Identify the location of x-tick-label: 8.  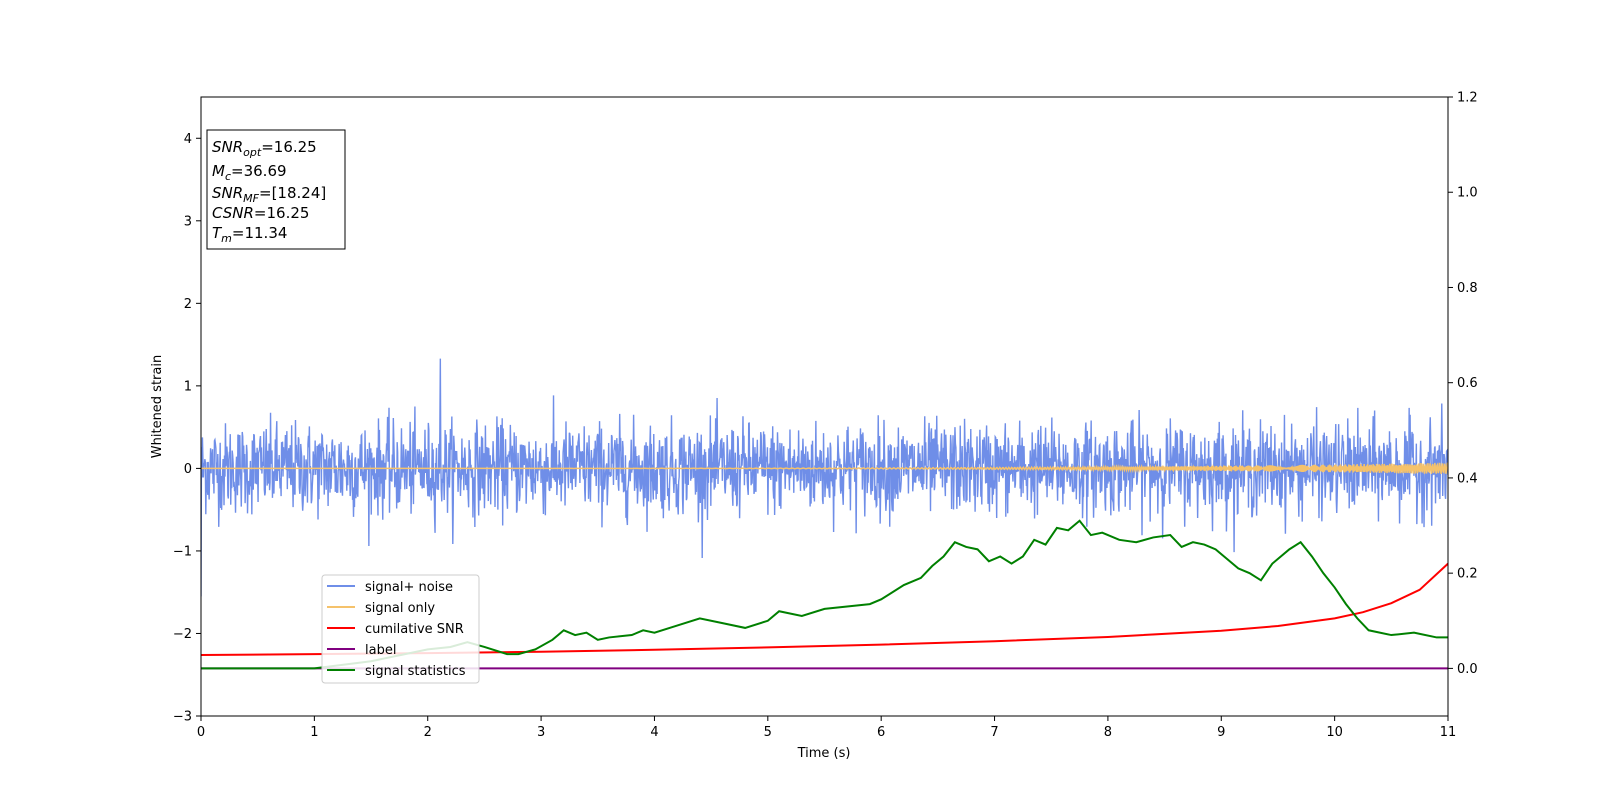
(1108, 732).